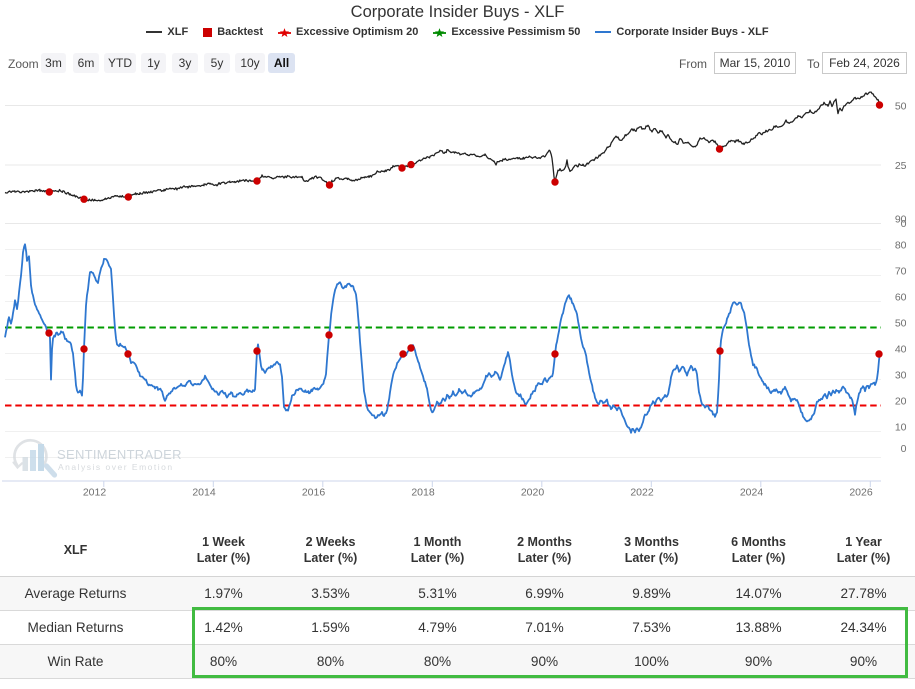 This screenshot has height=689, width=915. What do you see at coordinates (901, 402) in the screenshot?
I see `svg-text: 20` at bounding box center [901, 402].